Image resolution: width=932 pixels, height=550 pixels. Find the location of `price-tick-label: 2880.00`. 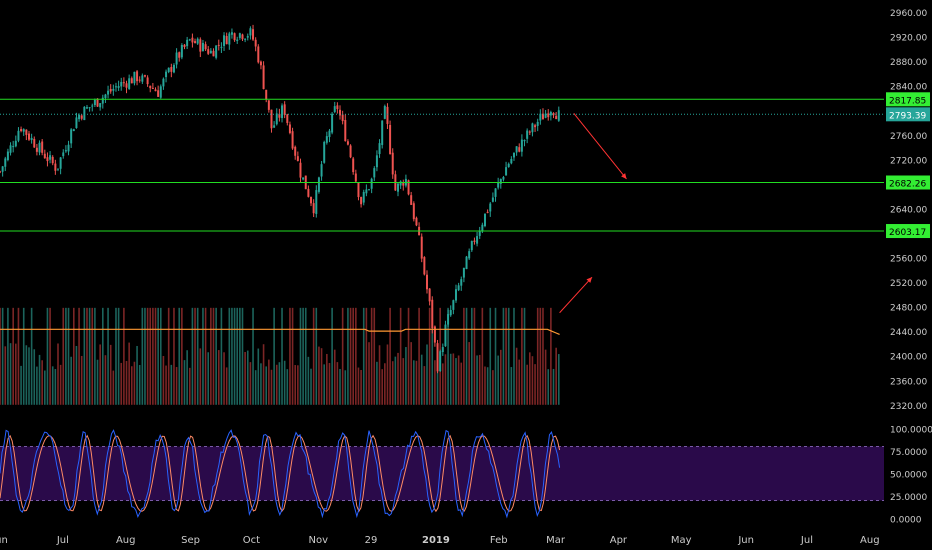

price-tick-label: 2880.00 is located at coordinates (908, 63).